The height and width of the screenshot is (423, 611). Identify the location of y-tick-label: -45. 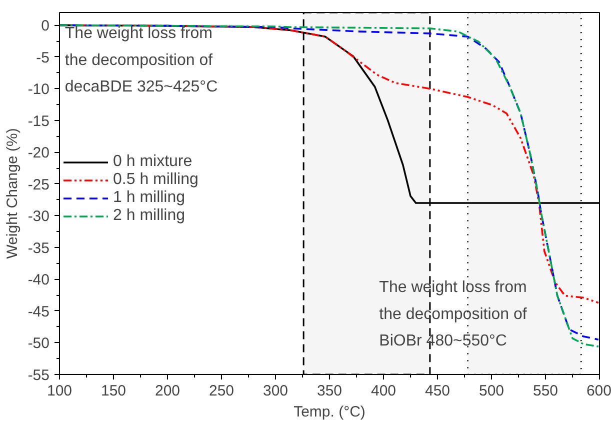
(39, 311).